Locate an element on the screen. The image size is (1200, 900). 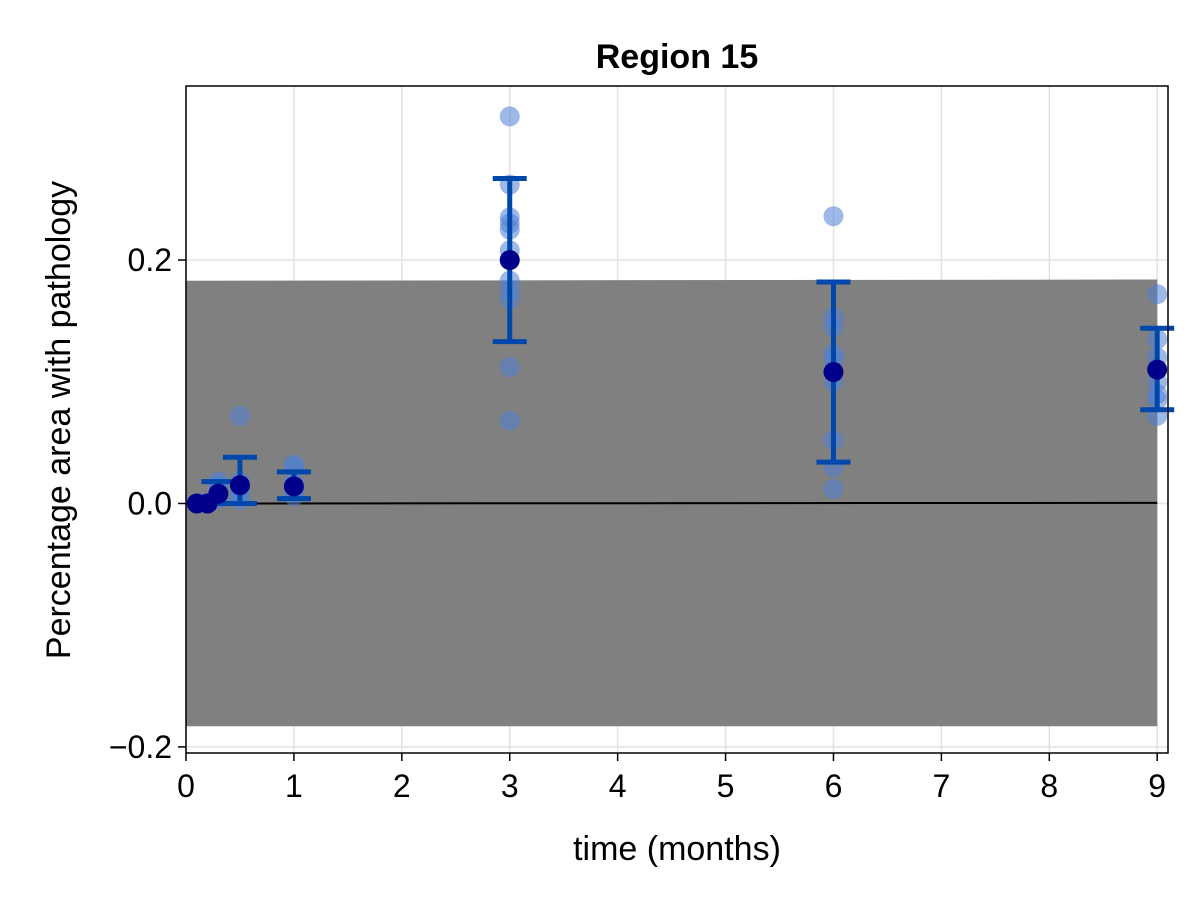
x-tick-label: 2 is located at coordinates (402, 786).